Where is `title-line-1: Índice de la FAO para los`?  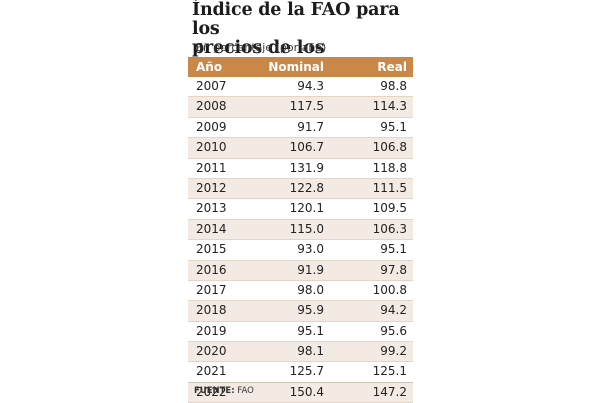
title-line-1: Índice de la FAO para los is located at coordinates (296, 19).